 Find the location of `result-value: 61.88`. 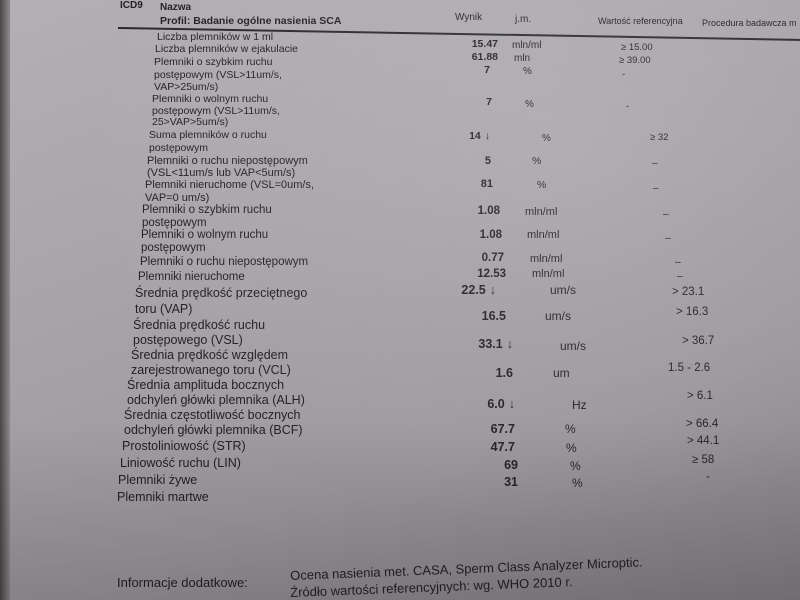

result-value: 61.88 is located at coordinates (484, 57).